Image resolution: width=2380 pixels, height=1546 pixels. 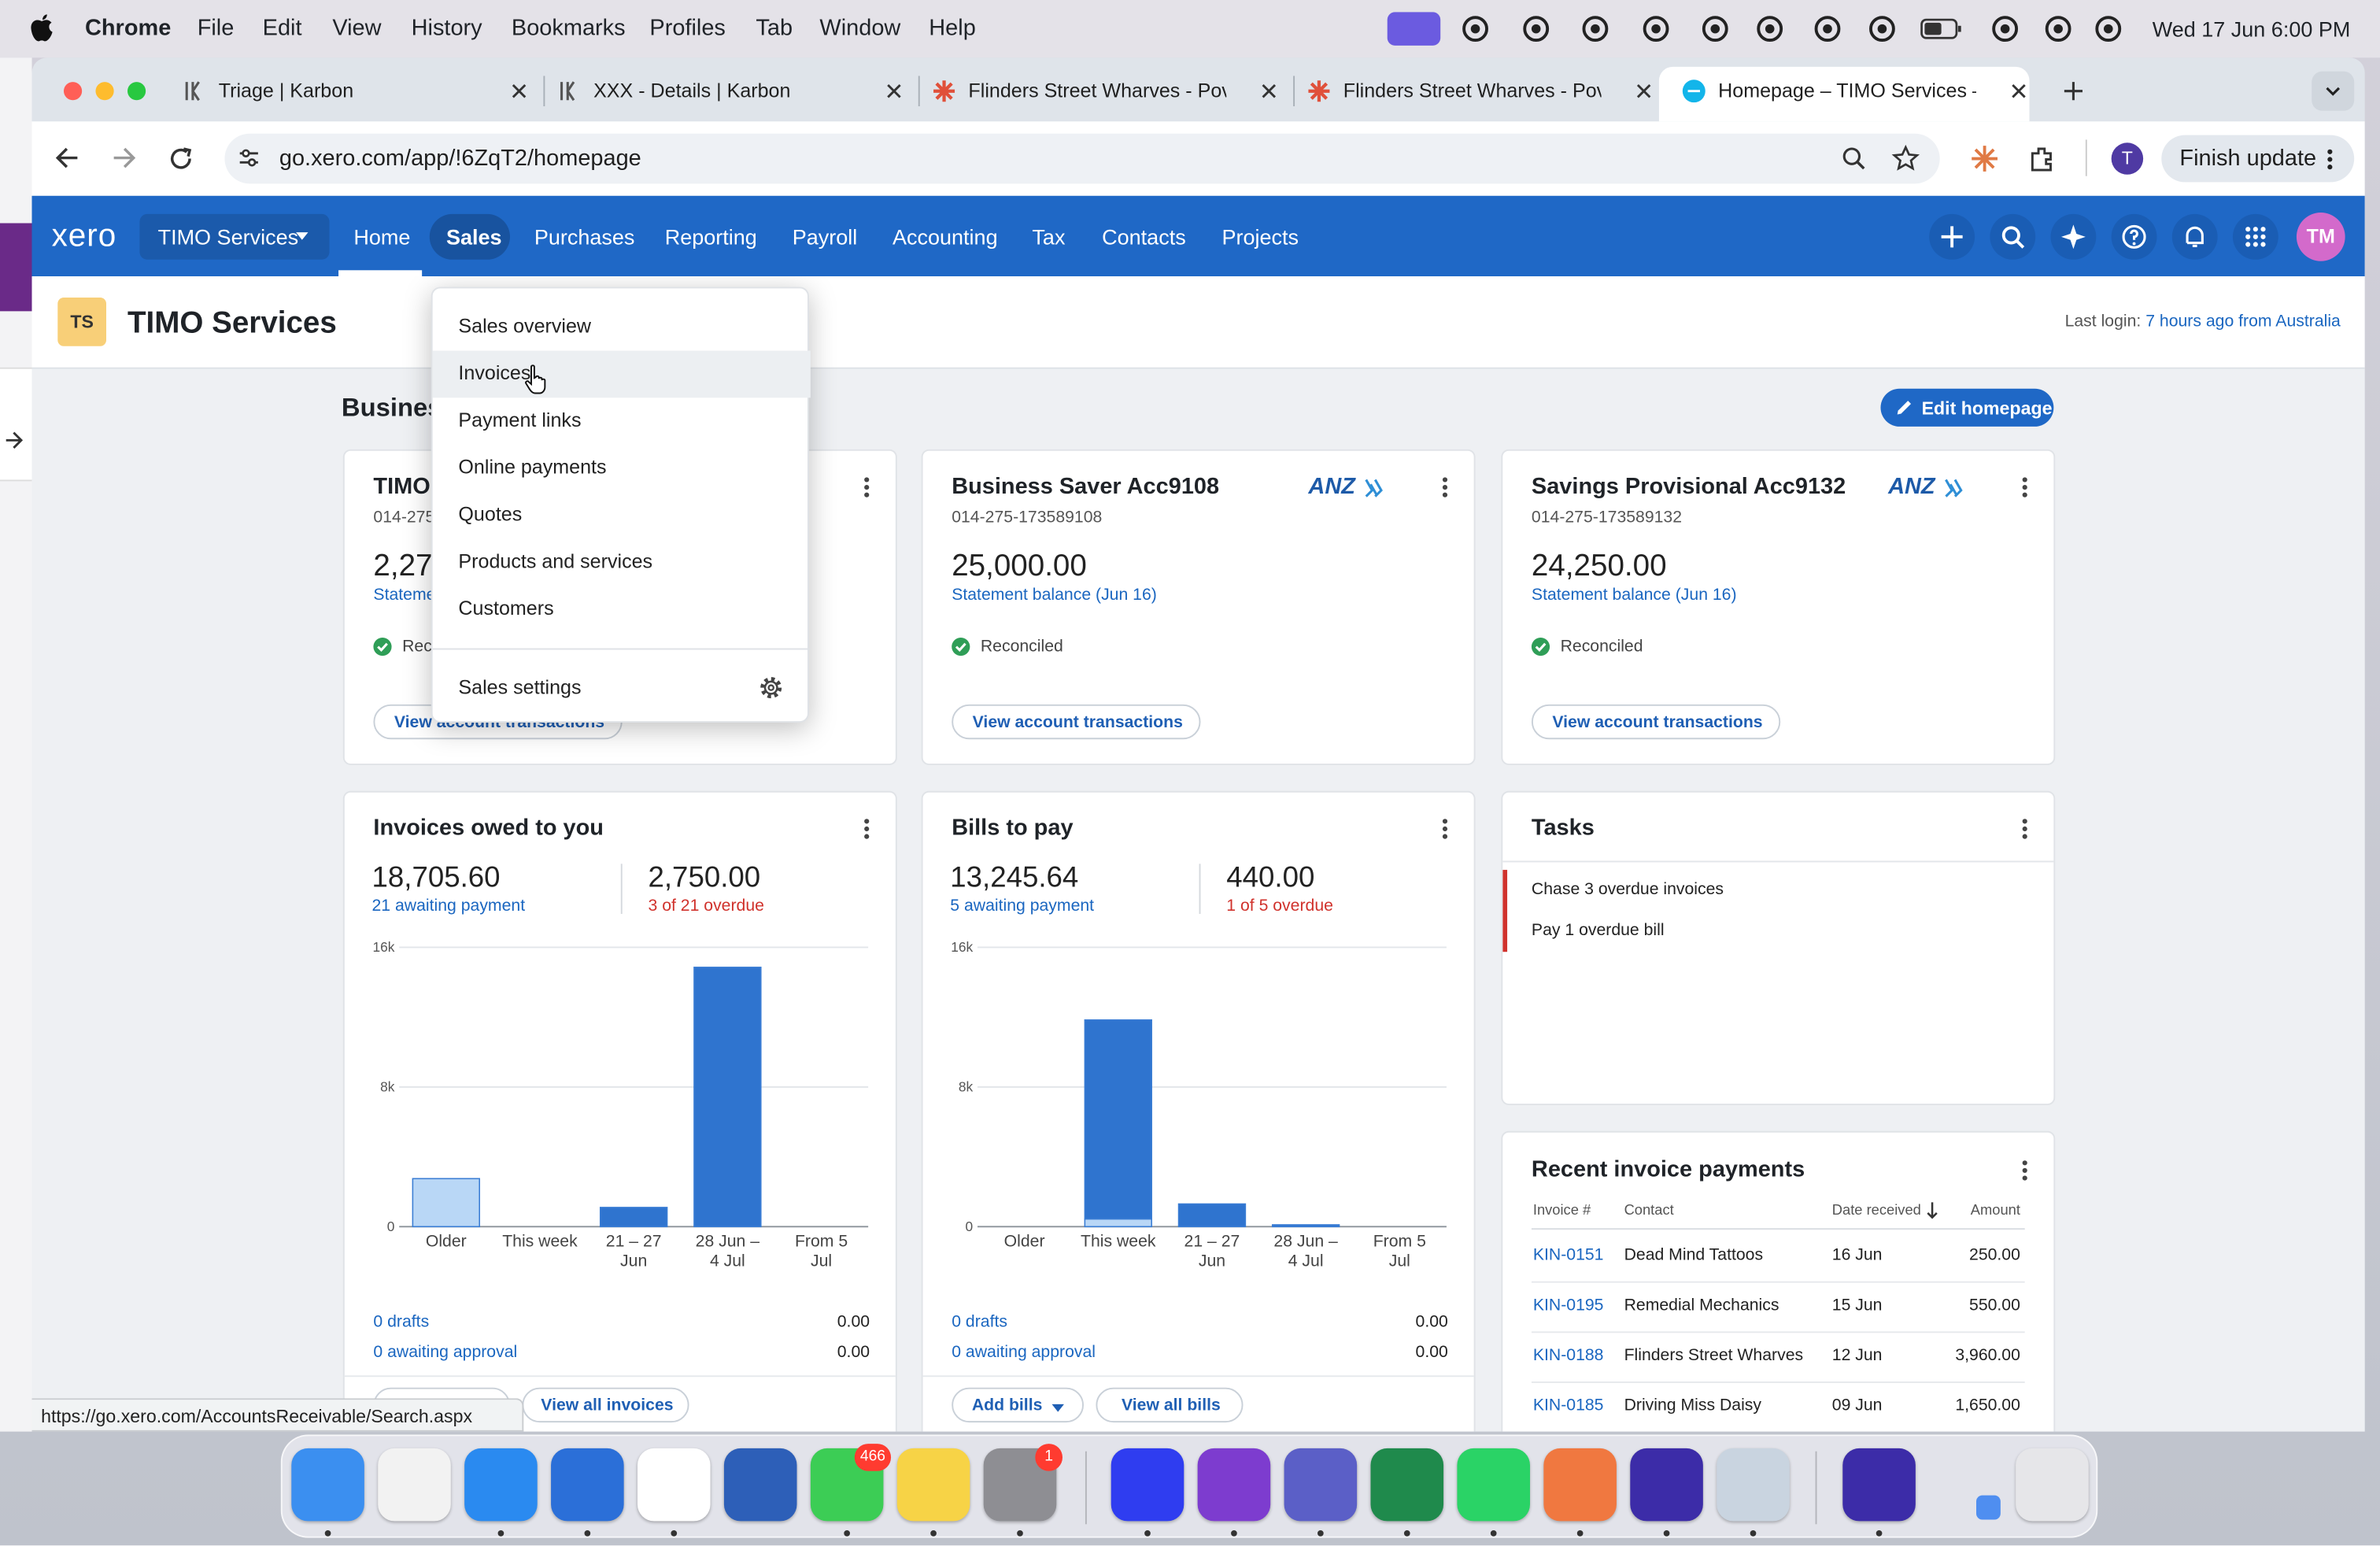 What do you see at coordinates (555, 561) in the screenshot?
I see `menu-item: Products and services` at bounding box center [555, 561].